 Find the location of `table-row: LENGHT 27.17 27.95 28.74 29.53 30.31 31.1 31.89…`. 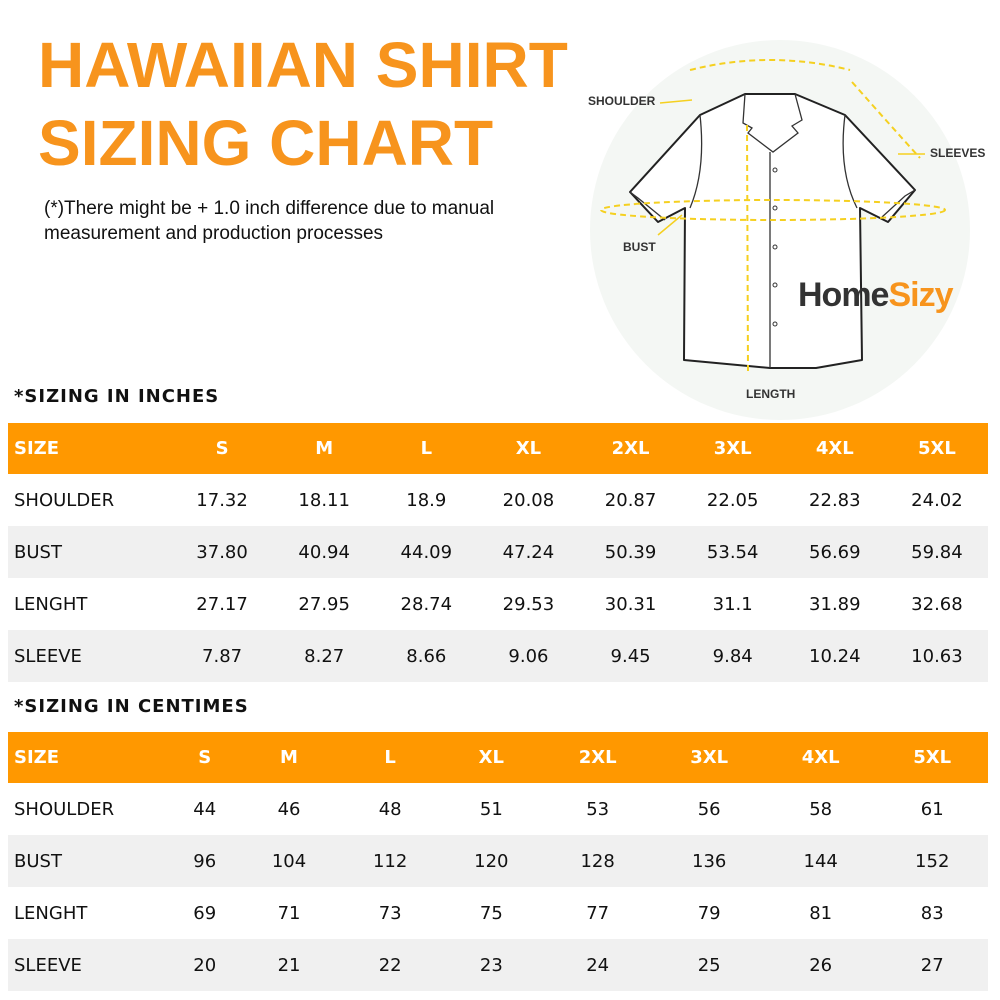

table-row: LENGHT 27.17 27.95 28.74 29.53 30.31 31.1 31.89… is located at coordinates (498, 604).